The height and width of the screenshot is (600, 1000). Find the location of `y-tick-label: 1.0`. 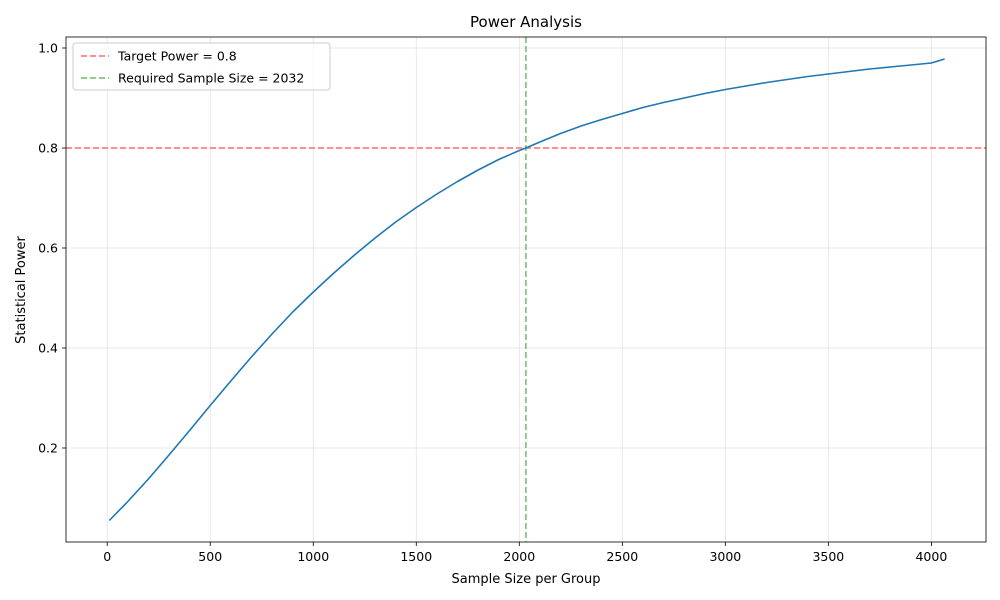

y-tick-label: 1.0 is located at coordinates (48, 48).